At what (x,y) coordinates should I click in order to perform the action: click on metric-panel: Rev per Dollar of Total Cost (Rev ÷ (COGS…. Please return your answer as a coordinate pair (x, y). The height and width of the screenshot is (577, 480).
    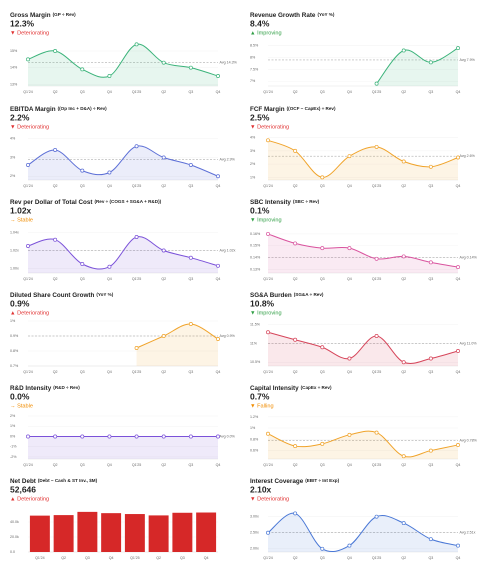
    Looking at the image, I should click on (123, 240).